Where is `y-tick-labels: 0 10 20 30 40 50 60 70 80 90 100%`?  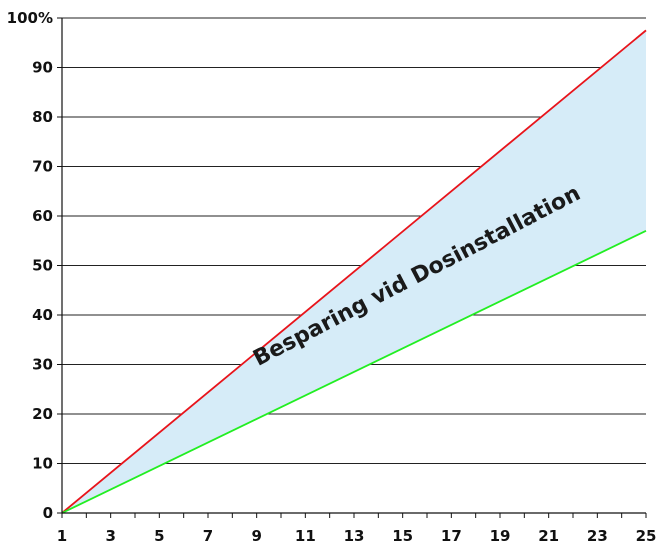 y-tick-labels: 0 10 20 30 40 50 60 70 80 90 100% is located at coordinates (30, 265).